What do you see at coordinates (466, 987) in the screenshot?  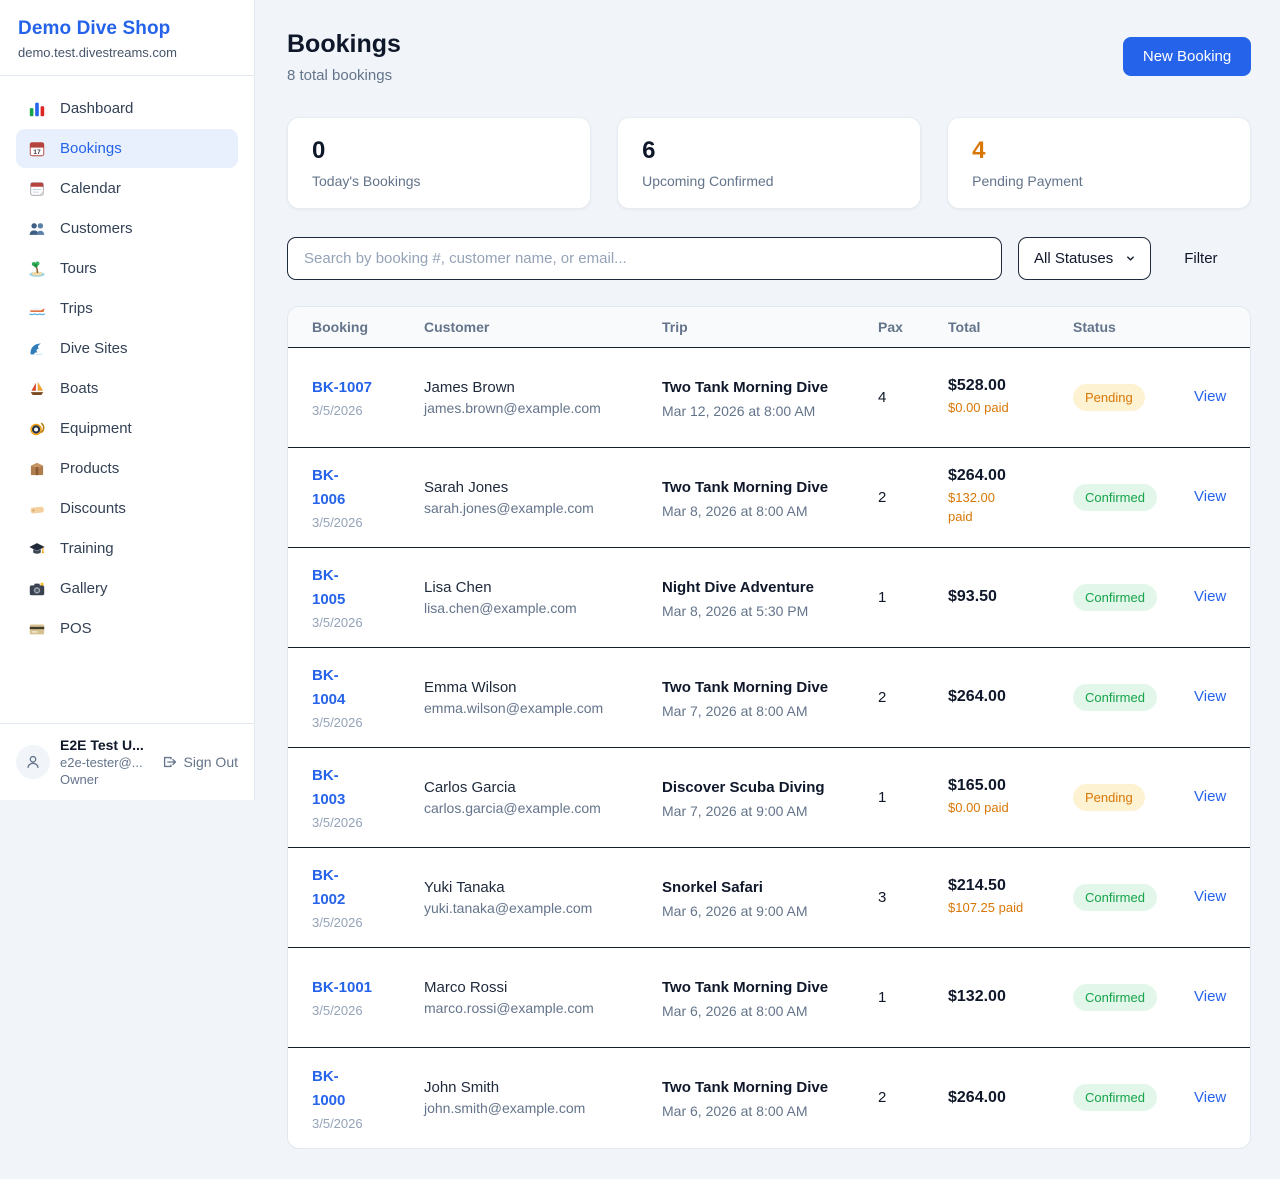 I see `customer-name: Marco Rossi` at bounding box center [466, 987].